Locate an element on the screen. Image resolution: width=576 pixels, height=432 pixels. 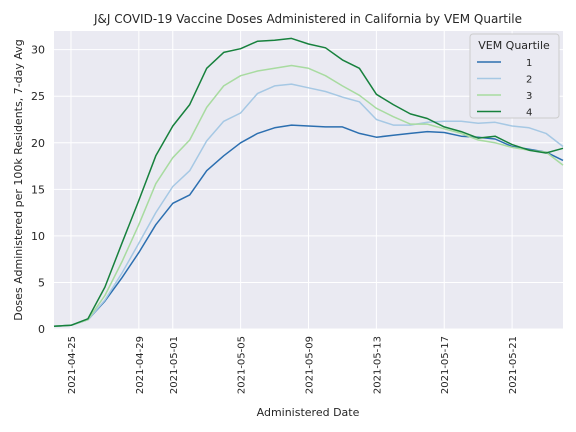
x-tick-label: 2021-04-29 is located at coordinates (140, 365).